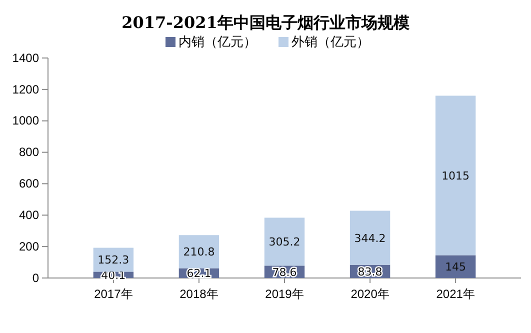 This screenshot has height=333, width=531. What do you see at coordinates (36, 277) in the screenshot?
I see `y-tick-label: 0` at bounding box center [36, 277].